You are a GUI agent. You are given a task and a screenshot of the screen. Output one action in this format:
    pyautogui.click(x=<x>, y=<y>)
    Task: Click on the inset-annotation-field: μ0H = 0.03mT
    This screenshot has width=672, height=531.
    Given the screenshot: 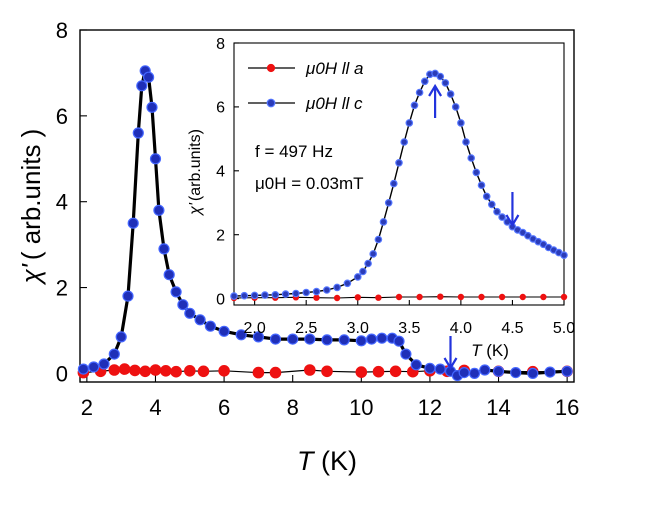 What is the action you would take?
    pyautogui.click(x=309, y=183)
    